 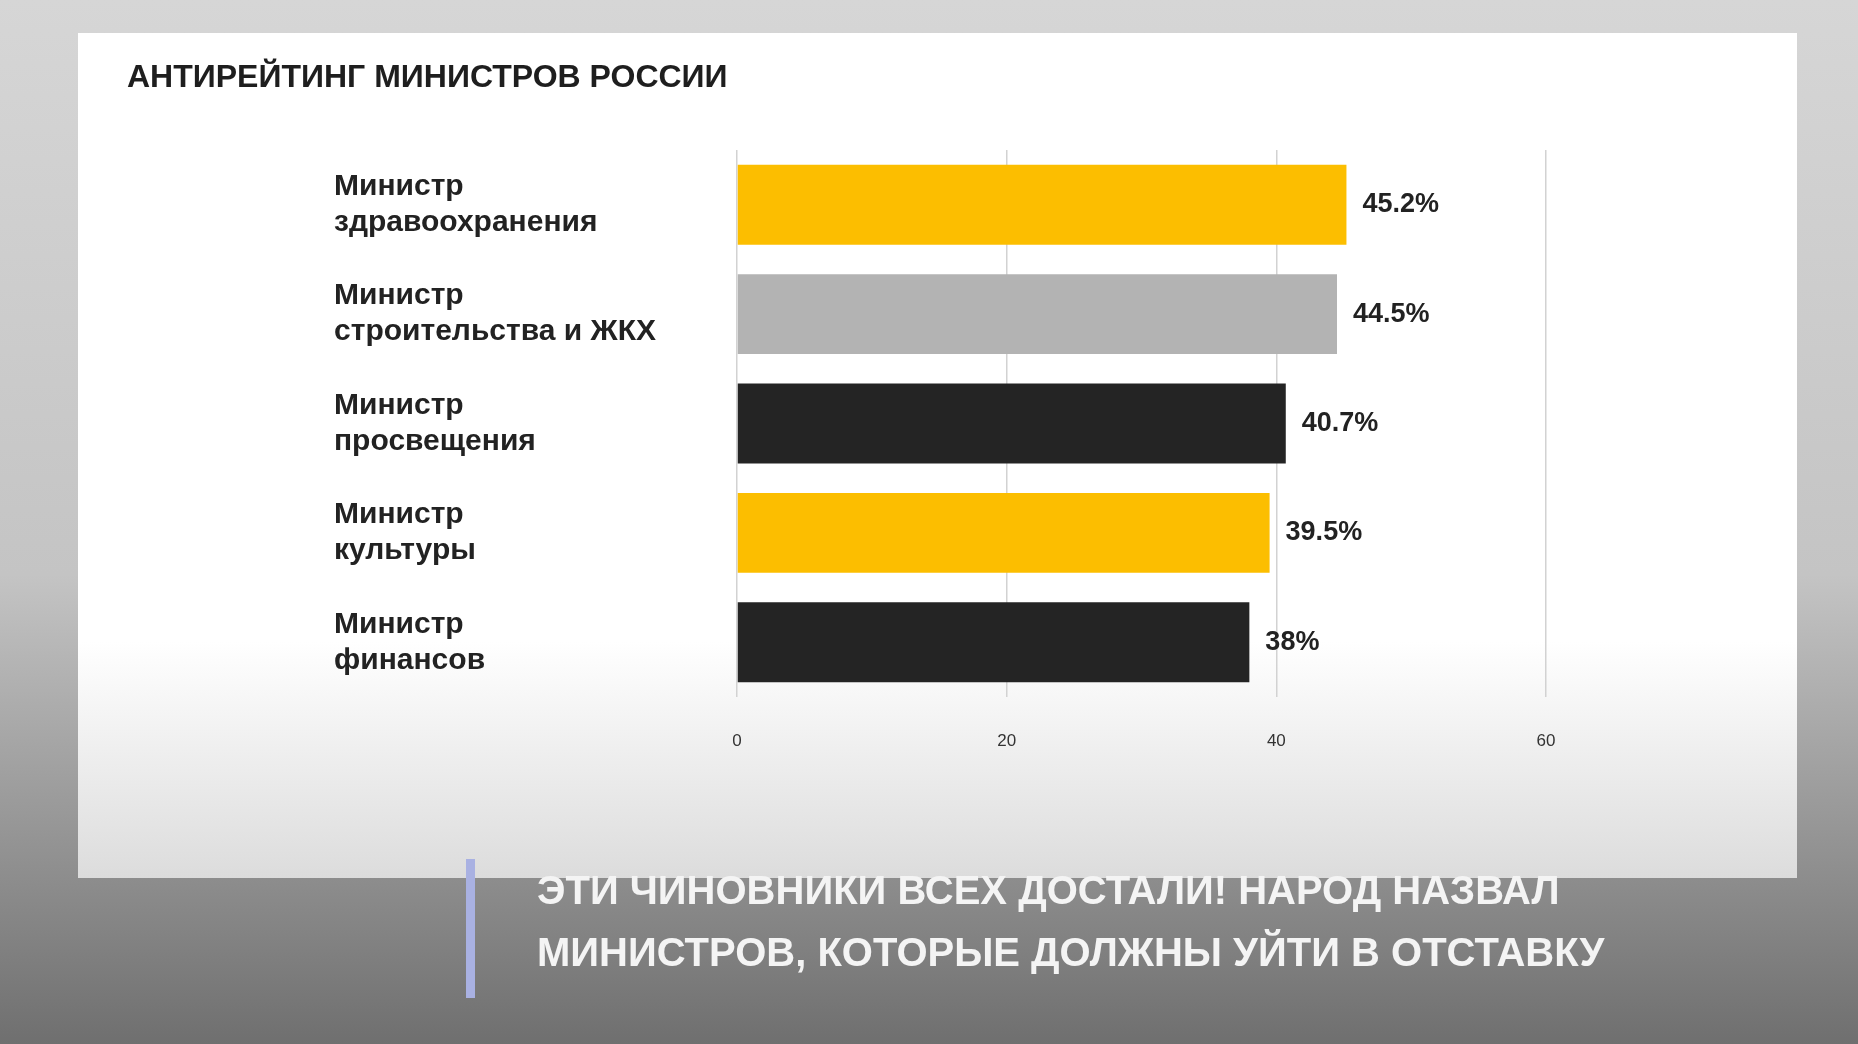 I want to click on data-label: 44.5%, so click(x=1391, y=312).